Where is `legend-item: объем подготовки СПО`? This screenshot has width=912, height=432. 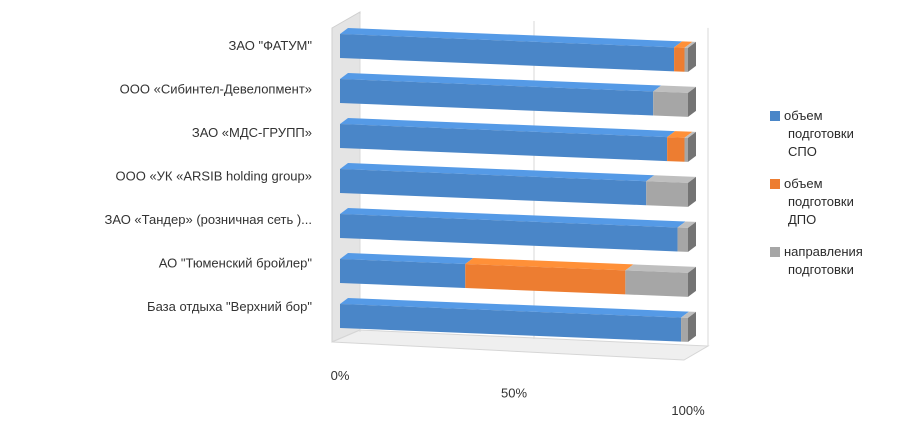 legend-item: объем подготовки СПО is located at coordinates (812, 133).